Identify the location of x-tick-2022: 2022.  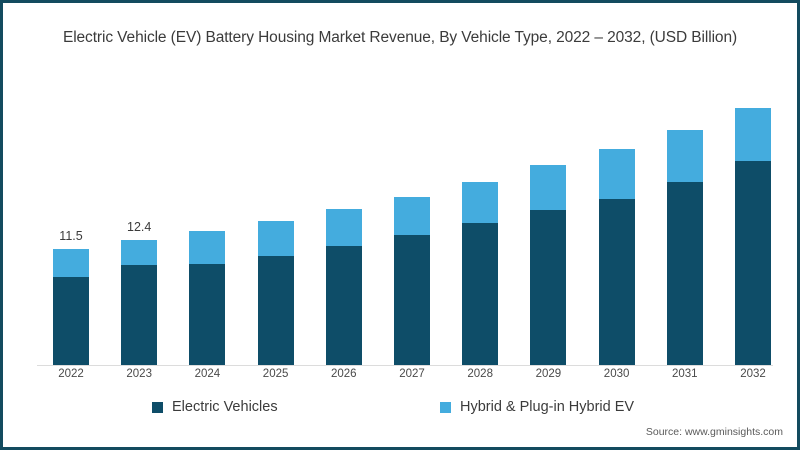
(71, 374).